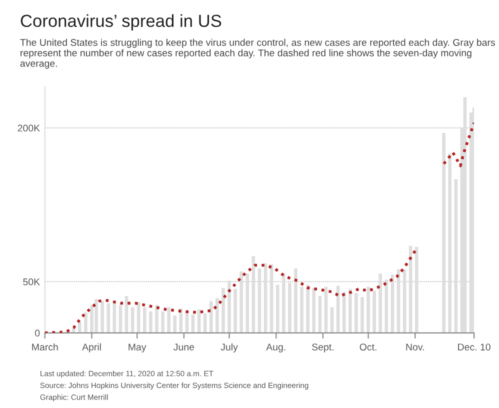 This screenshot has width=499, height=408. Describe the element at coordinates (91, 347) in the screenshot. I see `x-tick-label: April` at that location.